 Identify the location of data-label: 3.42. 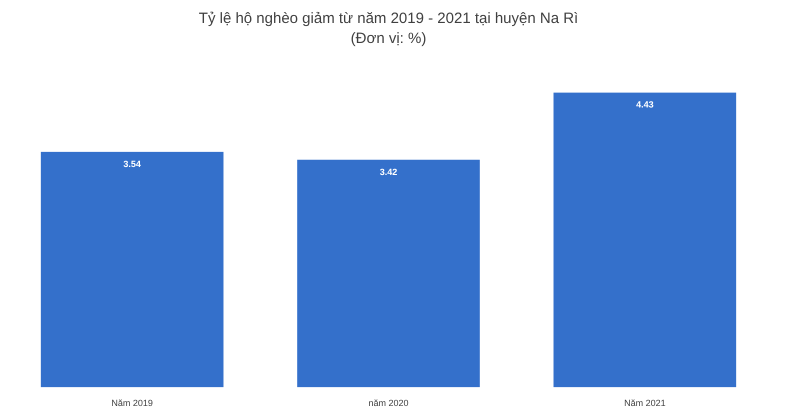
(389, 171).